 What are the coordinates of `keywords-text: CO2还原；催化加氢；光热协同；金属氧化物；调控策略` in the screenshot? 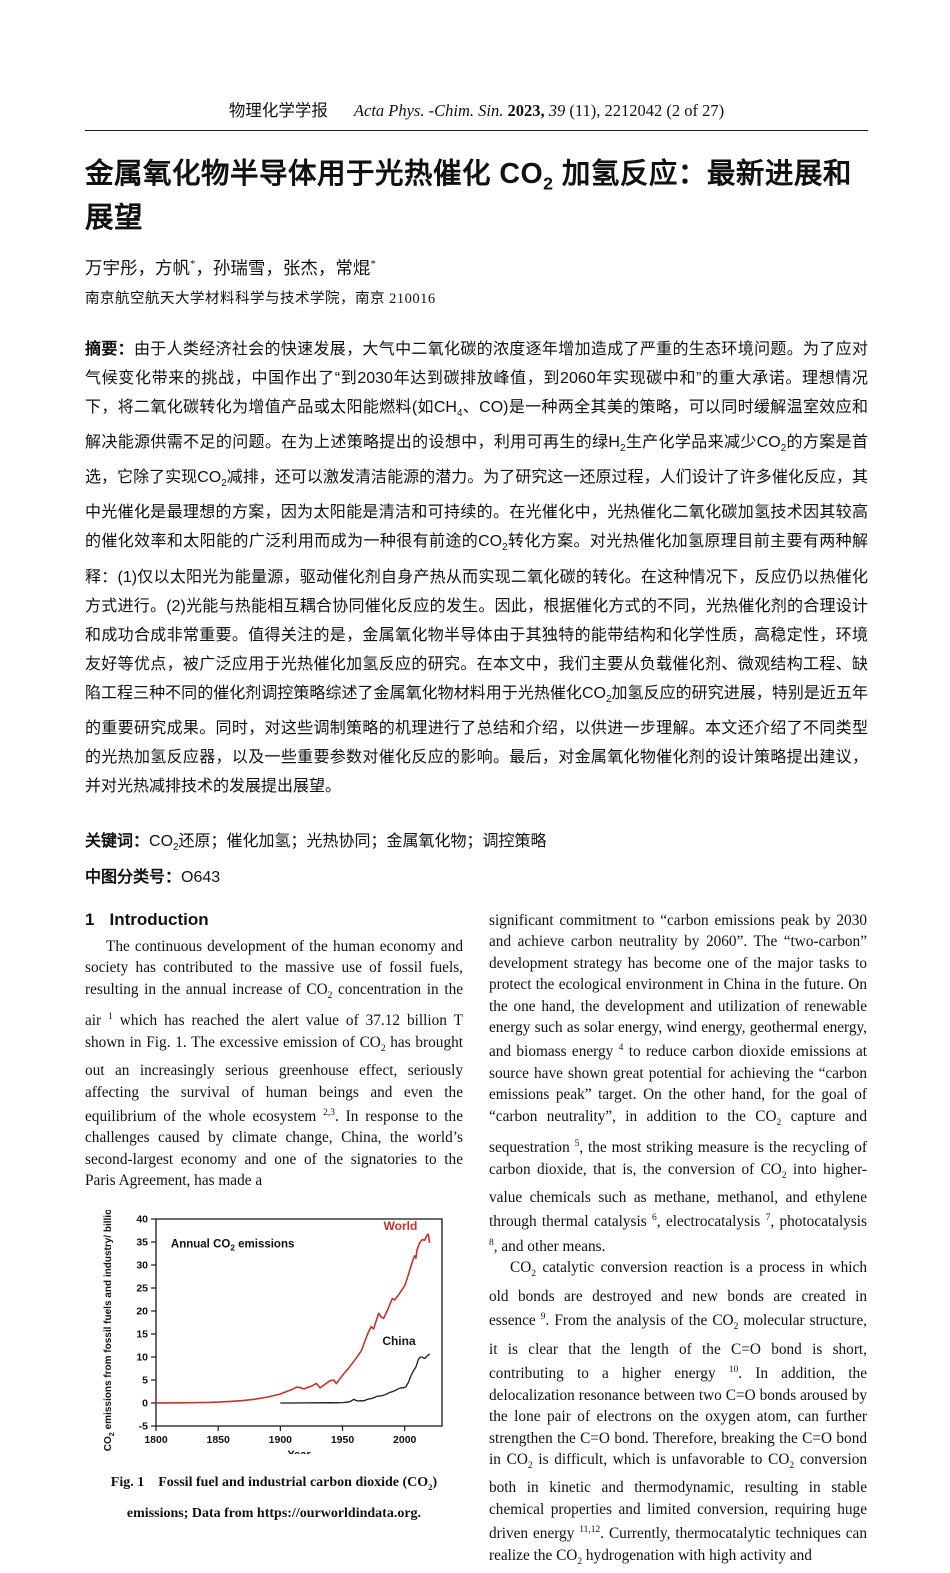 It's located at (348, 842).